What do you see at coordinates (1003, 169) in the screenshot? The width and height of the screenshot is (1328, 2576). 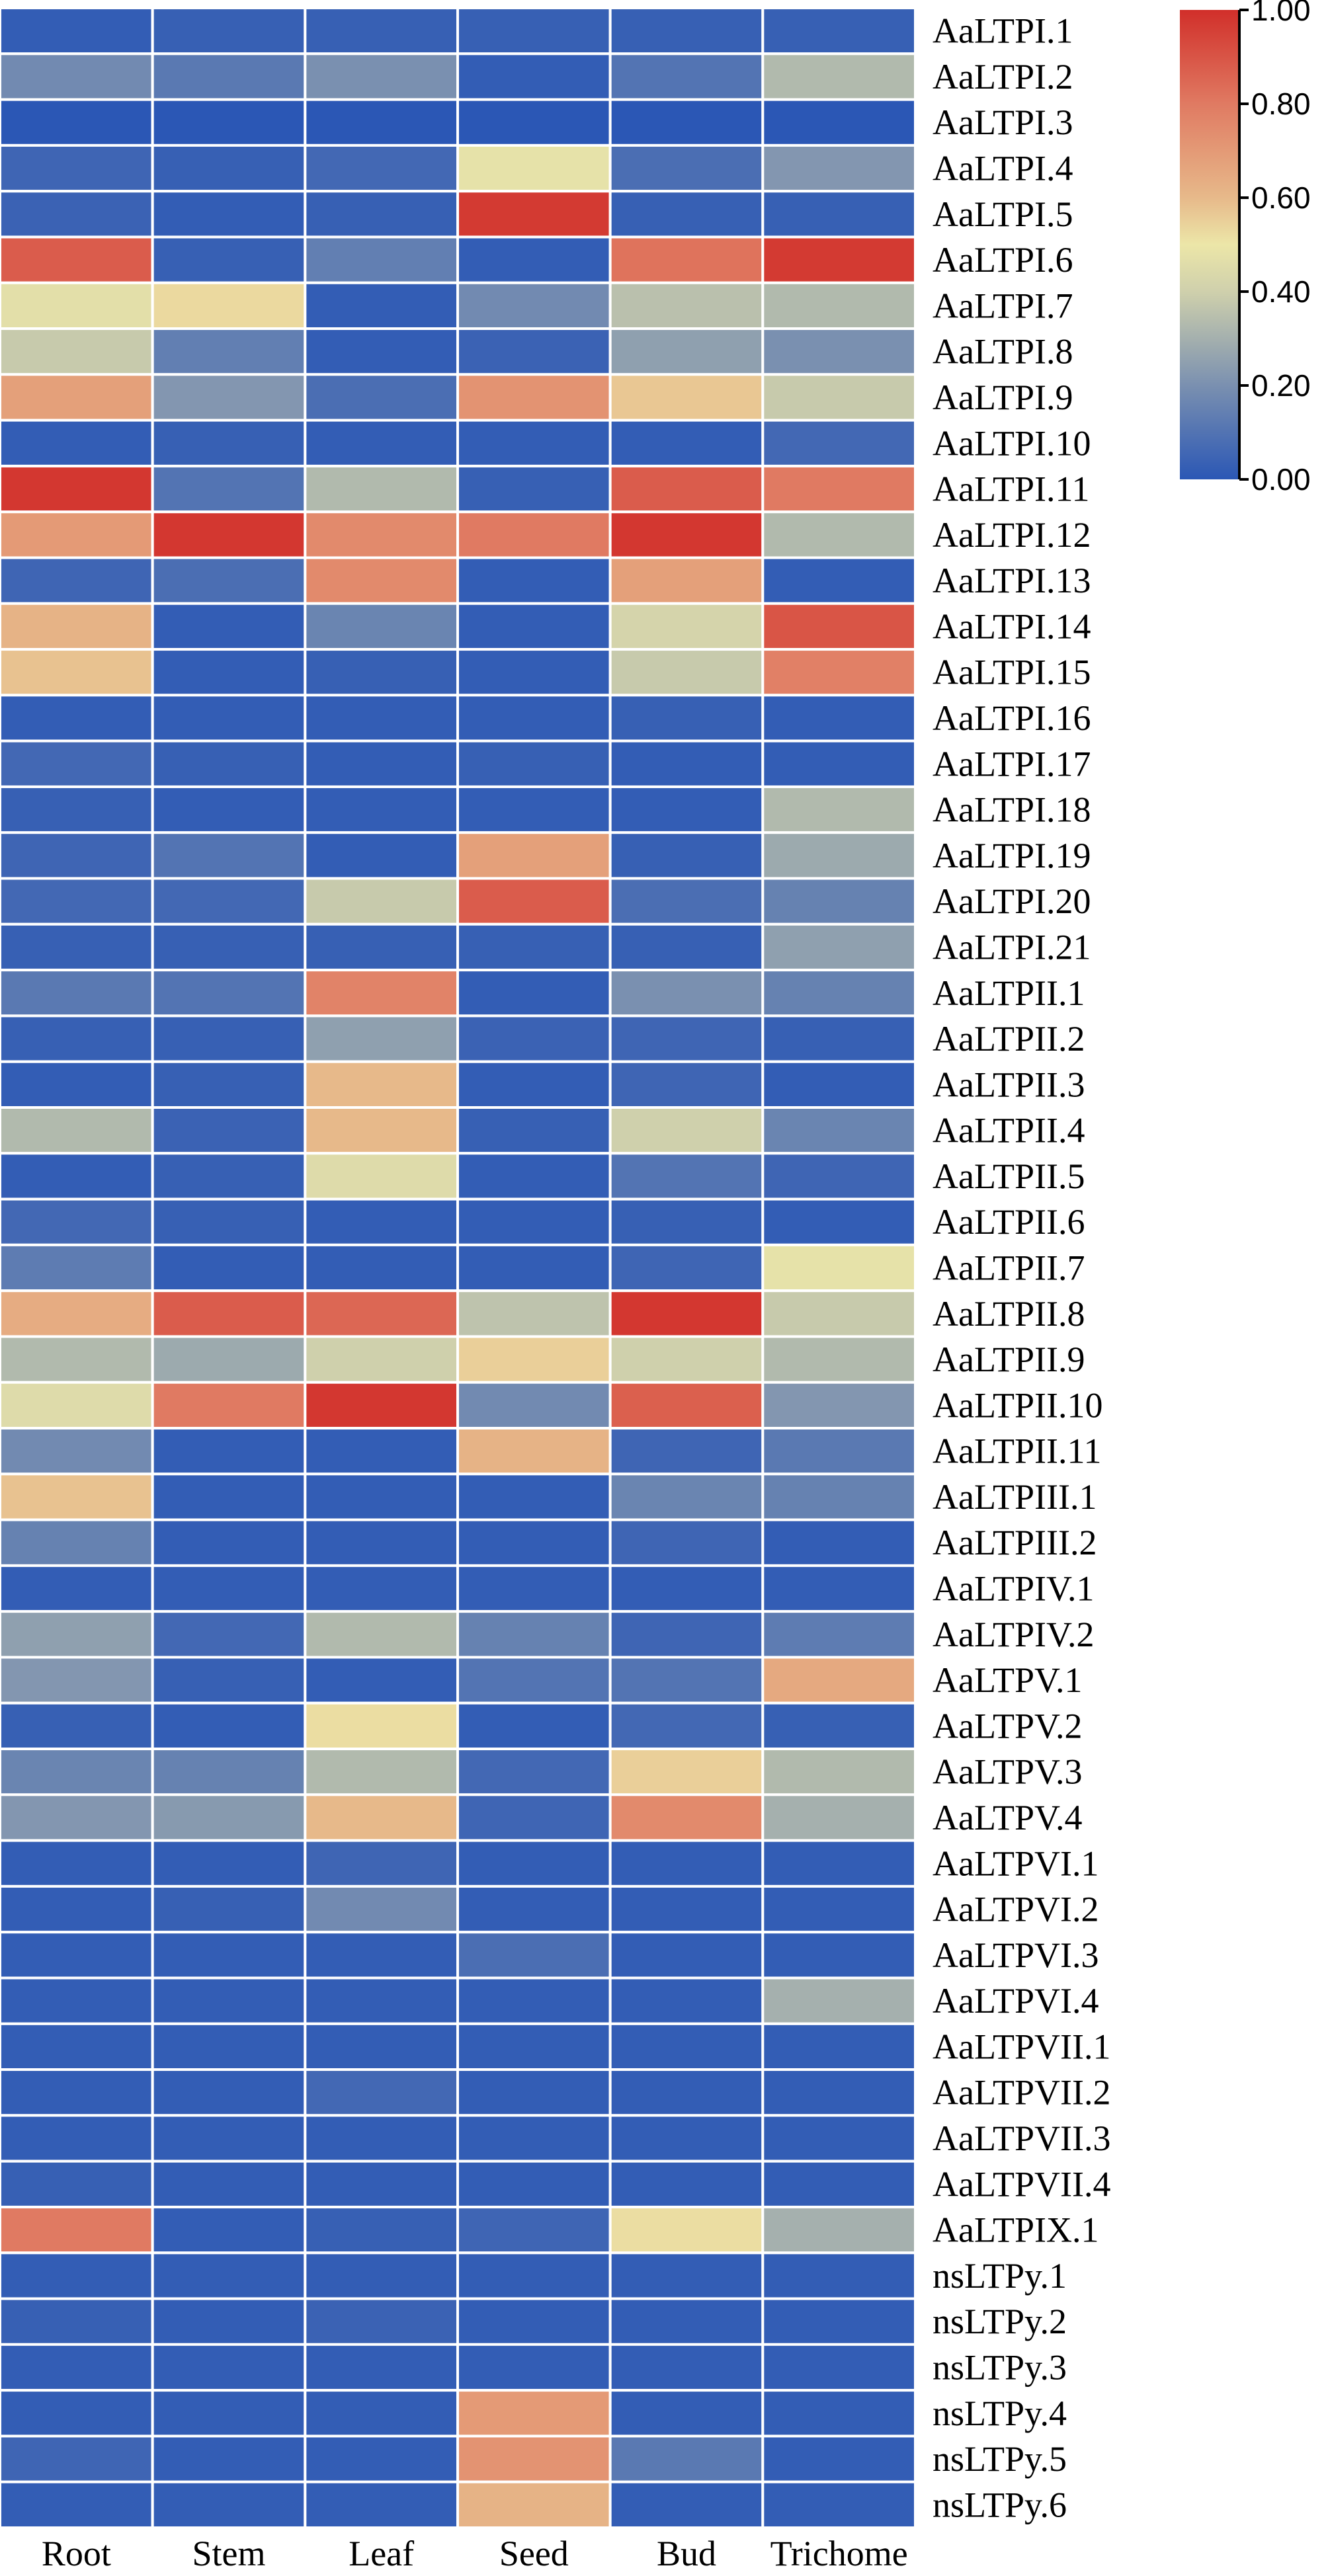 I see `row-label: AaLTPI.4` at bounding box center [1003, 169].